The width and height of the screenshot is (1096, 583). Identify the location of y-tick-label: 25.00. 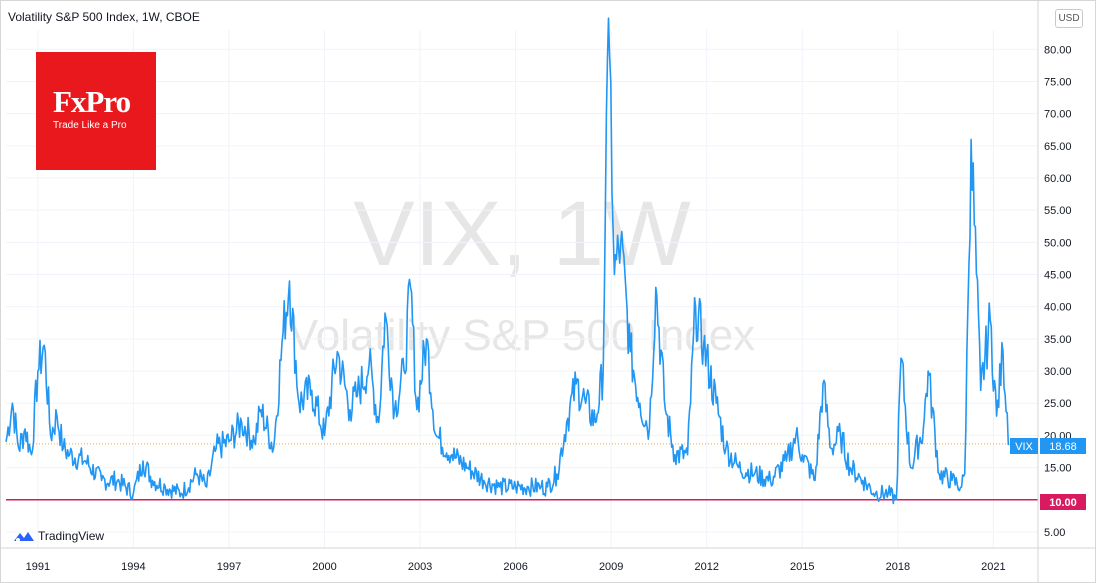
(1058, 404).